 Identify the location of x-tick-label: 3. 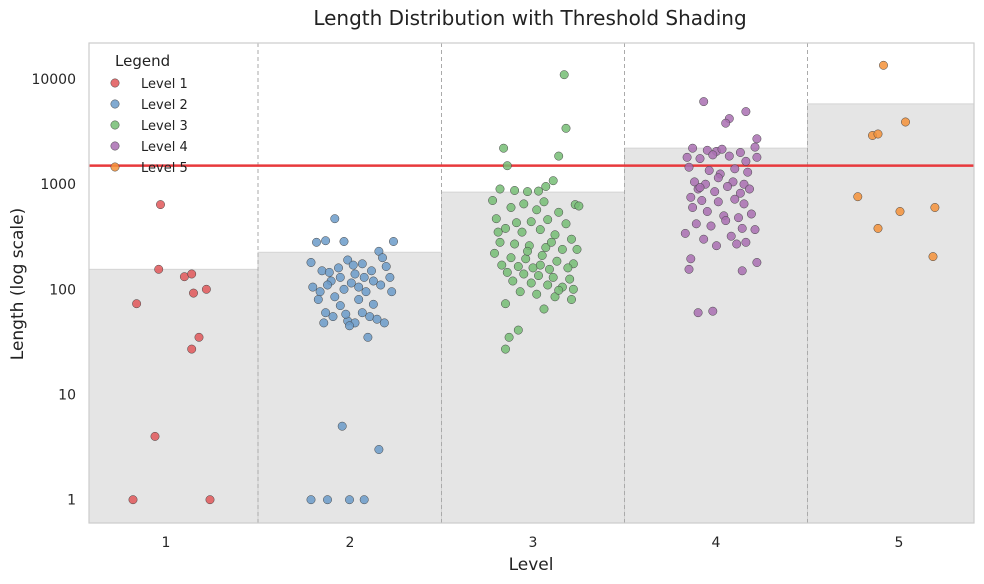
(533, 543).